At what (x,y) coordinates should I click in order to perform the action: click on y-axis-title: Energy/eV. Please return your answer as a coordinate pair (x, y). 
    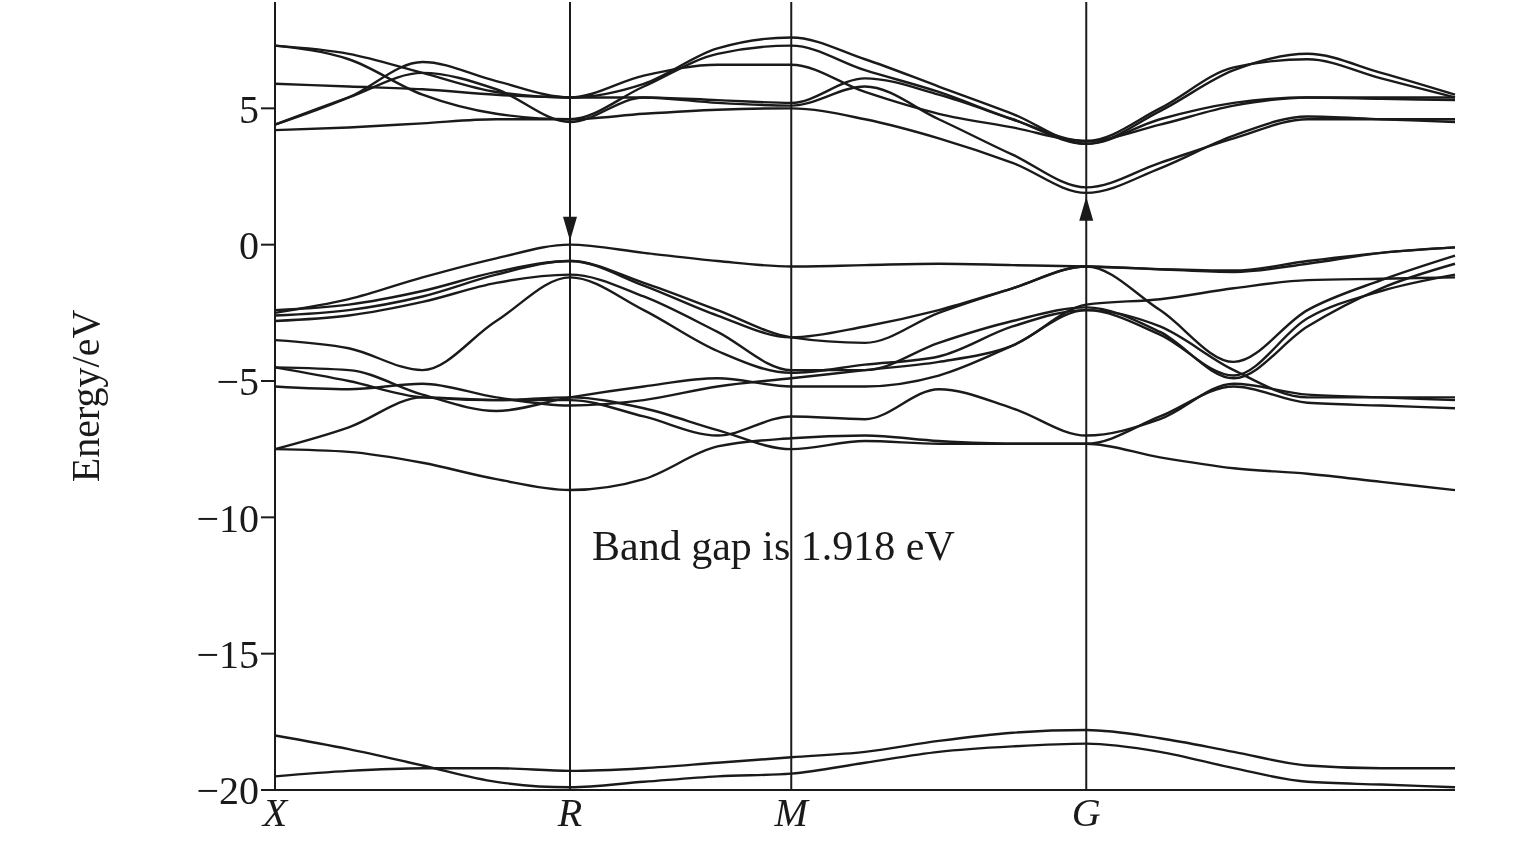
    Looking at the image, I should click on (86, 396).